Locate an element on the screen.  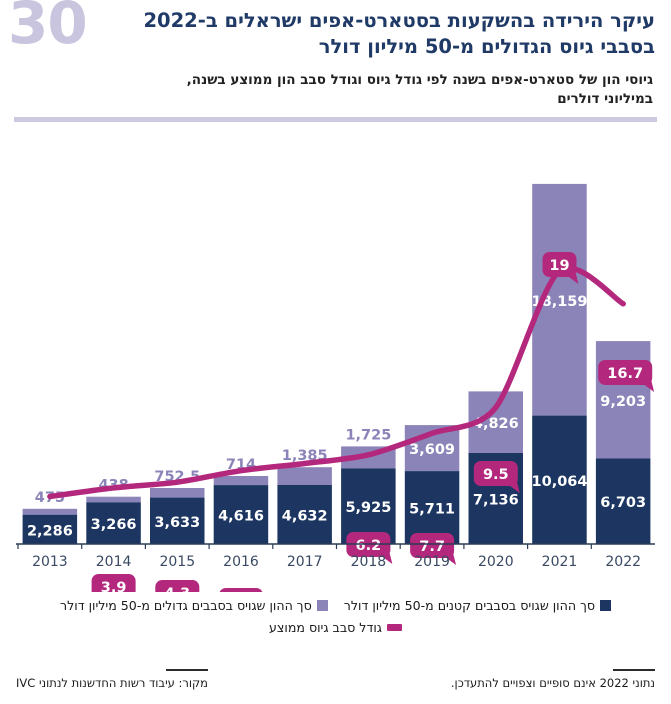
bar-value-label-small-2014: 3,266 is located at coordinates (114, 525).